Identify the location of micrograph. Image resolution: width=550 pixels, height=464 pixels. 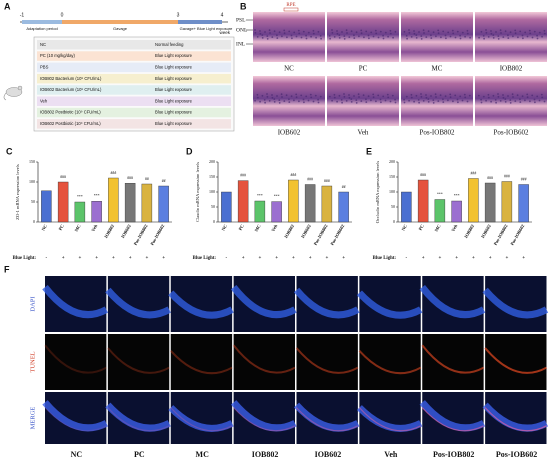
(437, 101).